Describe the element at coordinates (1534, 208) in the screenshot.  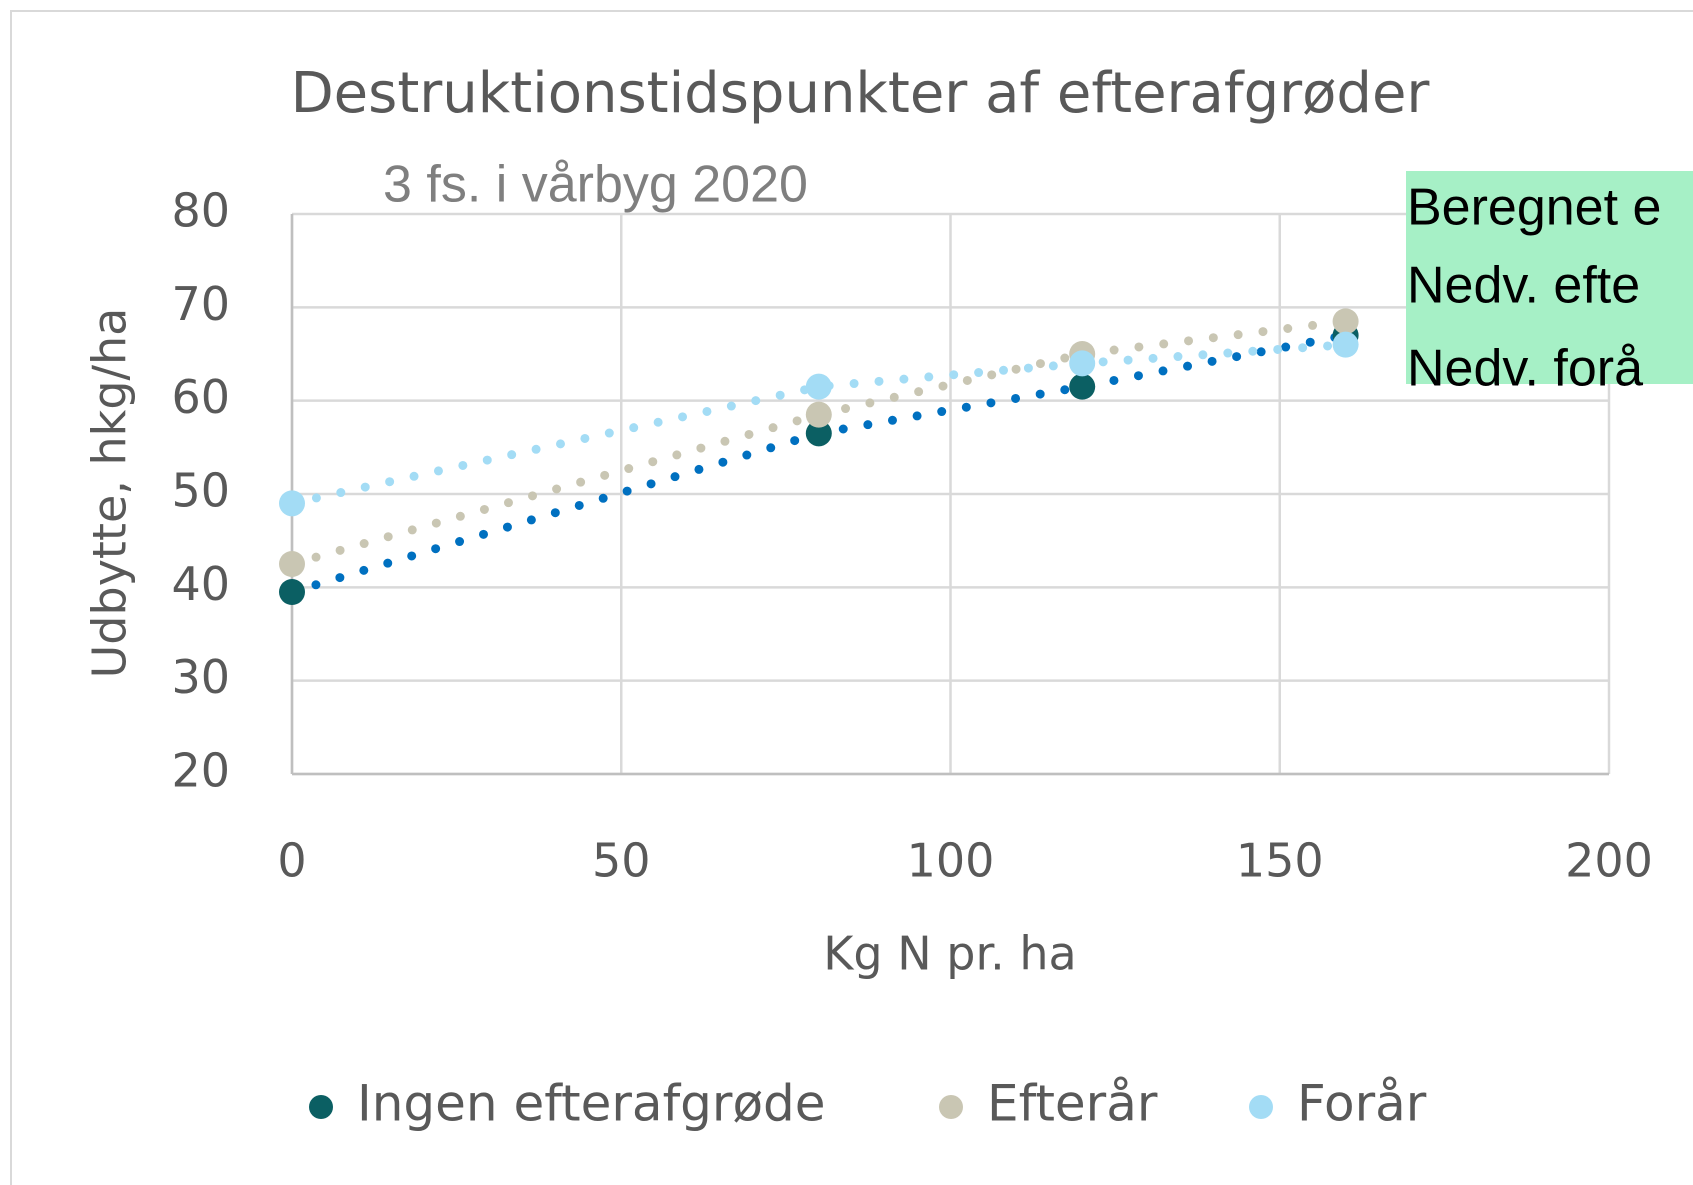
I see `annotation: Beregnet e` at that location.